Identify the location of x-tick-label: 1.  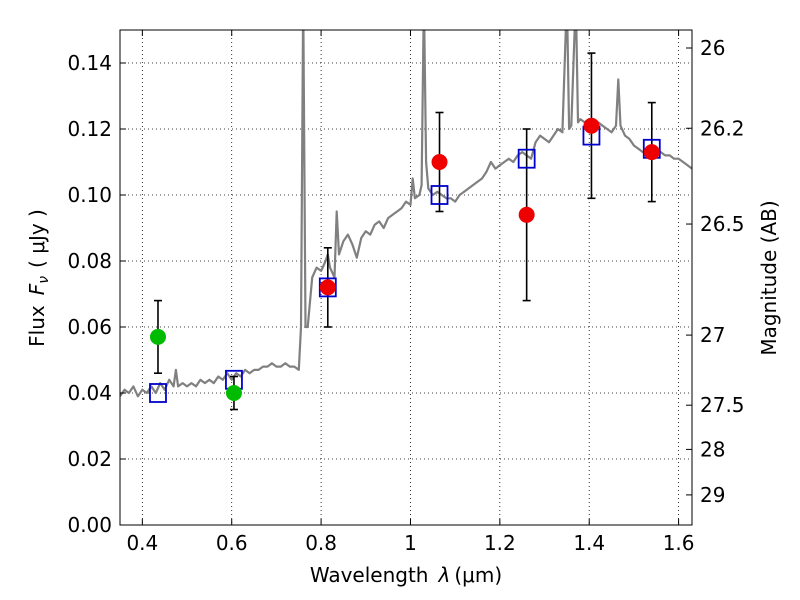
(410, 543).